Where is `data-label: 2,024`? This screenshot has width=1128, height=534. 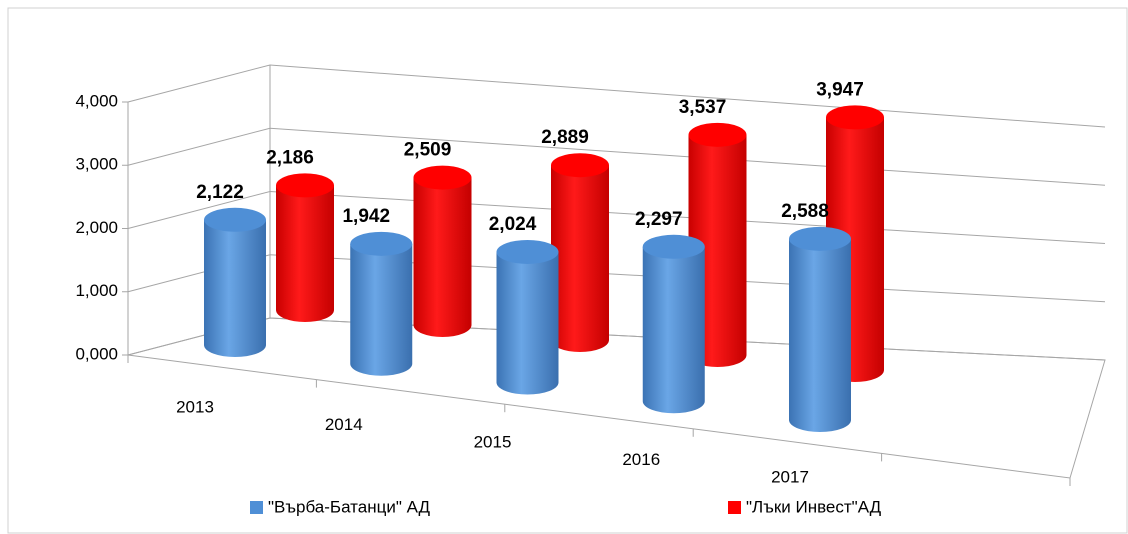 data-label: 2,024 is located at coordinates (513, 224).